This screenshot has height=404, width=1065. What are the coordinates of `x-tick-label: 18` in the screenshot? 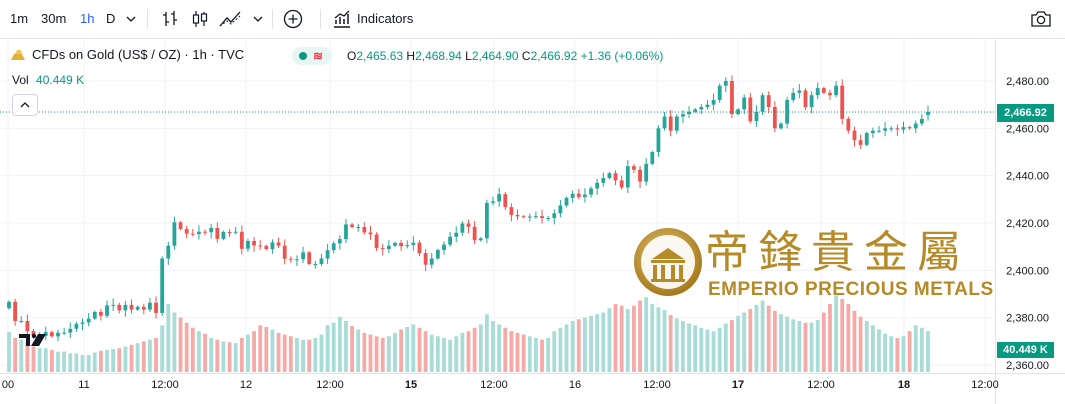 It's located at (904, 385).